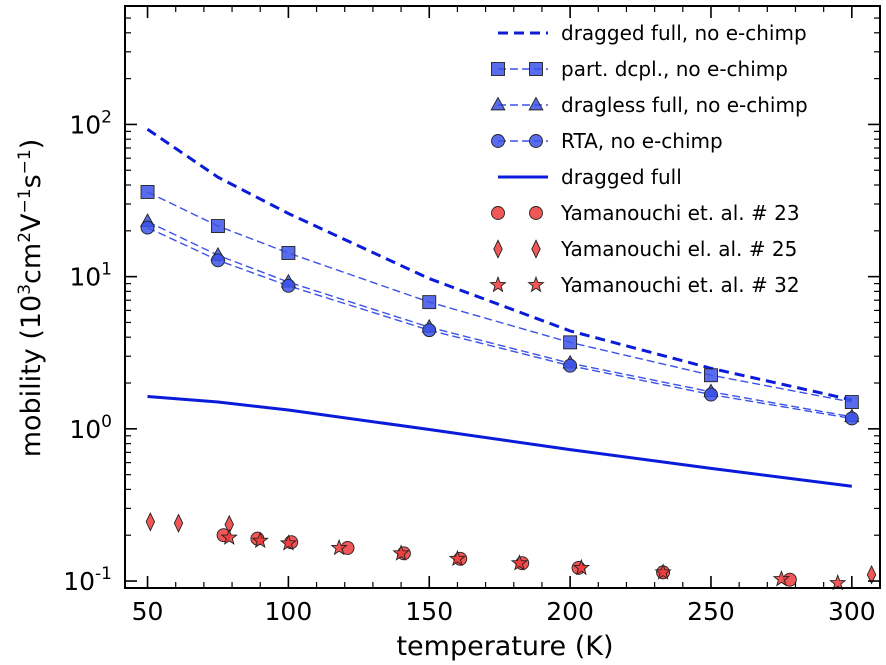  What do you see at coordinates (31, 144) in the screenshot?
I see `y-axis-label-part: )` at bounding box center [31, 144].